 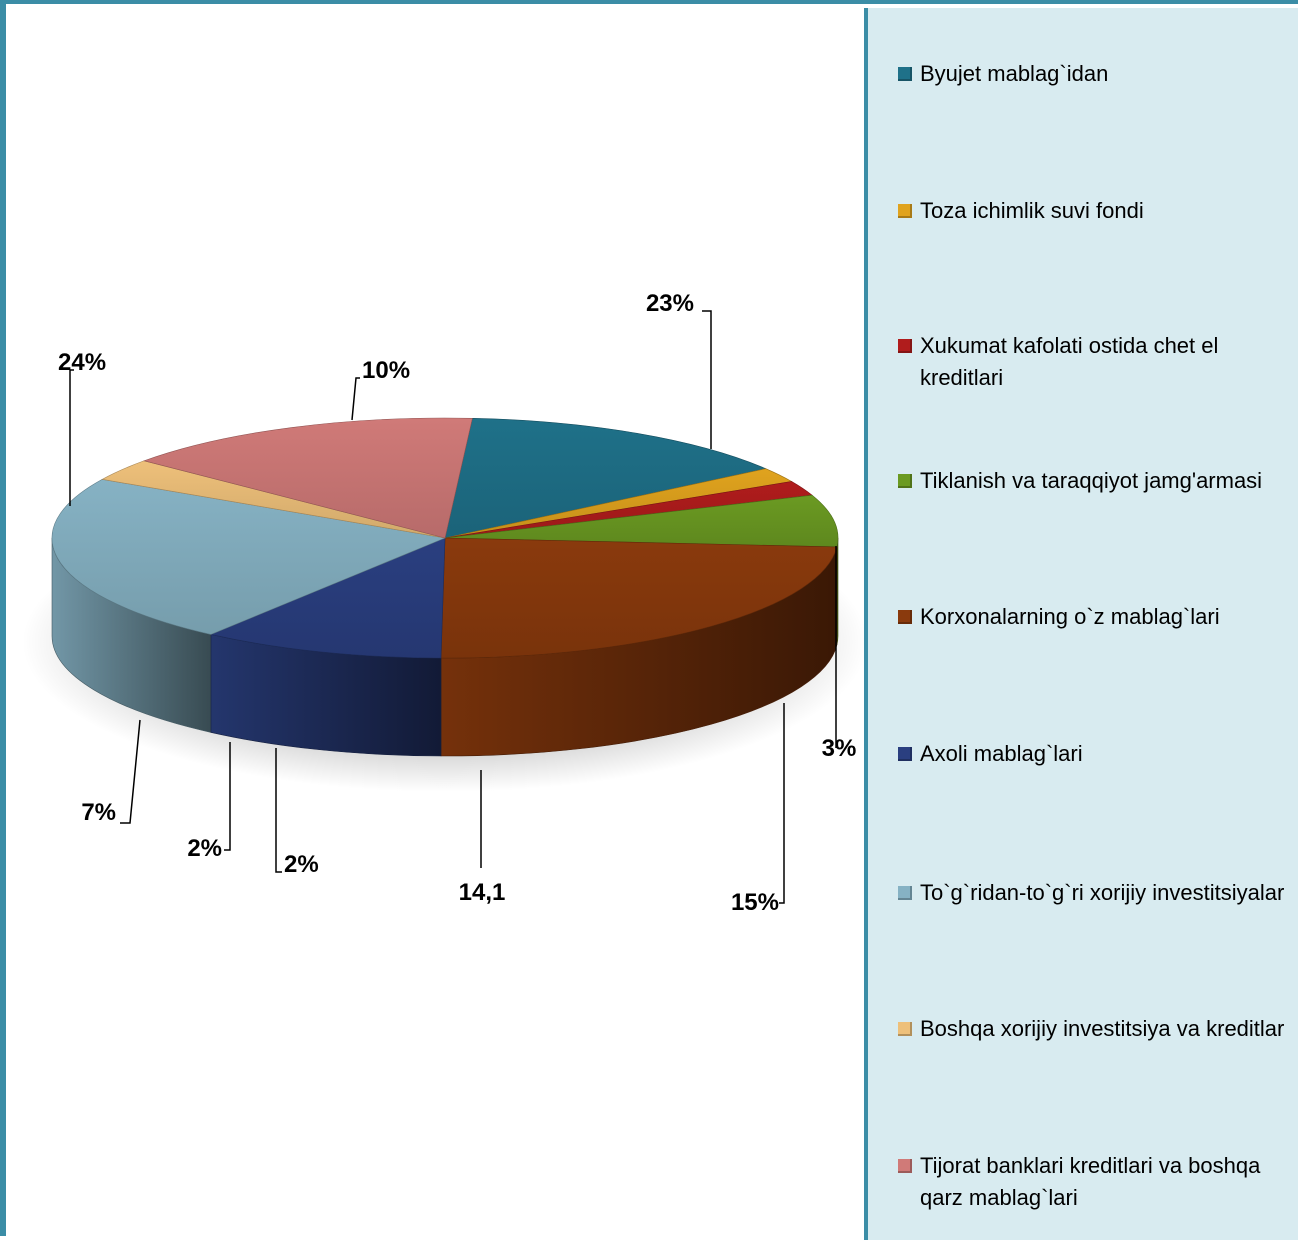 What do you see at coordinates (1091, 480) in the screenshot?
I see `legend-label: Tiklanish va taraqqiyot jamg'armasi` at bounding box center [1091, 480].